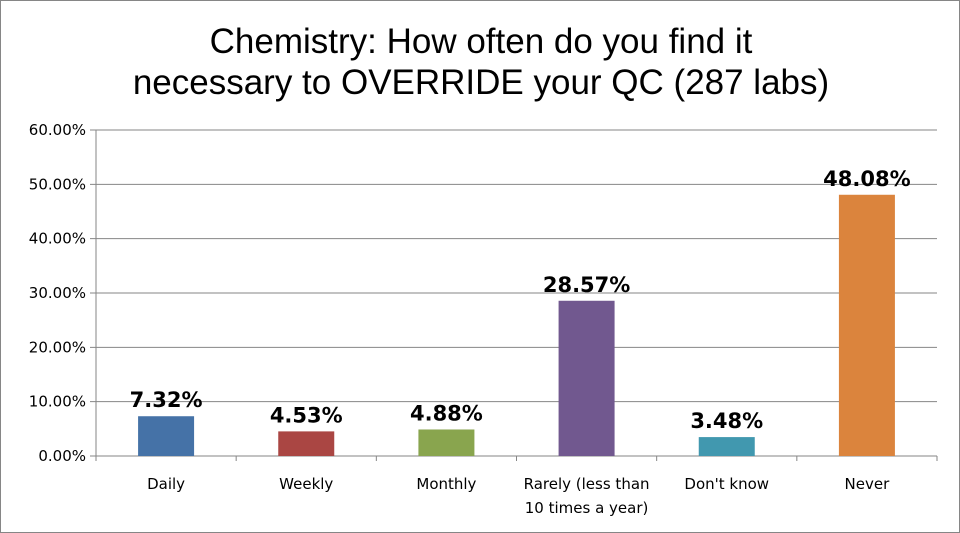 The width and height of the screenshot is (960, 533). What do you see at coordinates (57, 347) in the screenshot?
I see `y-tick-label: 20.00%` at bounding box center [57, 347].